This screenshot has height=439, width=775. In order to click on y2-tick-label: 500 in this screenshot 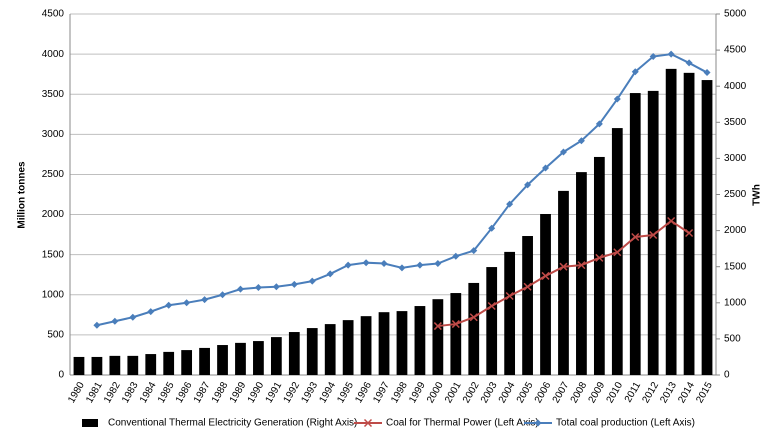, I will do `click(732, 339)`.